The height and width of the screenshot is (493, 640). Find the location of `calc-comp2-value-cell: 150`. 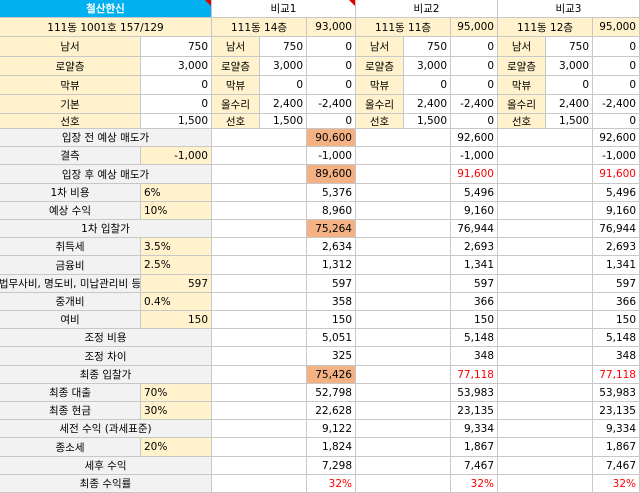

calc-comp2-value-cell: 150 is located at coordinates (474, 320).